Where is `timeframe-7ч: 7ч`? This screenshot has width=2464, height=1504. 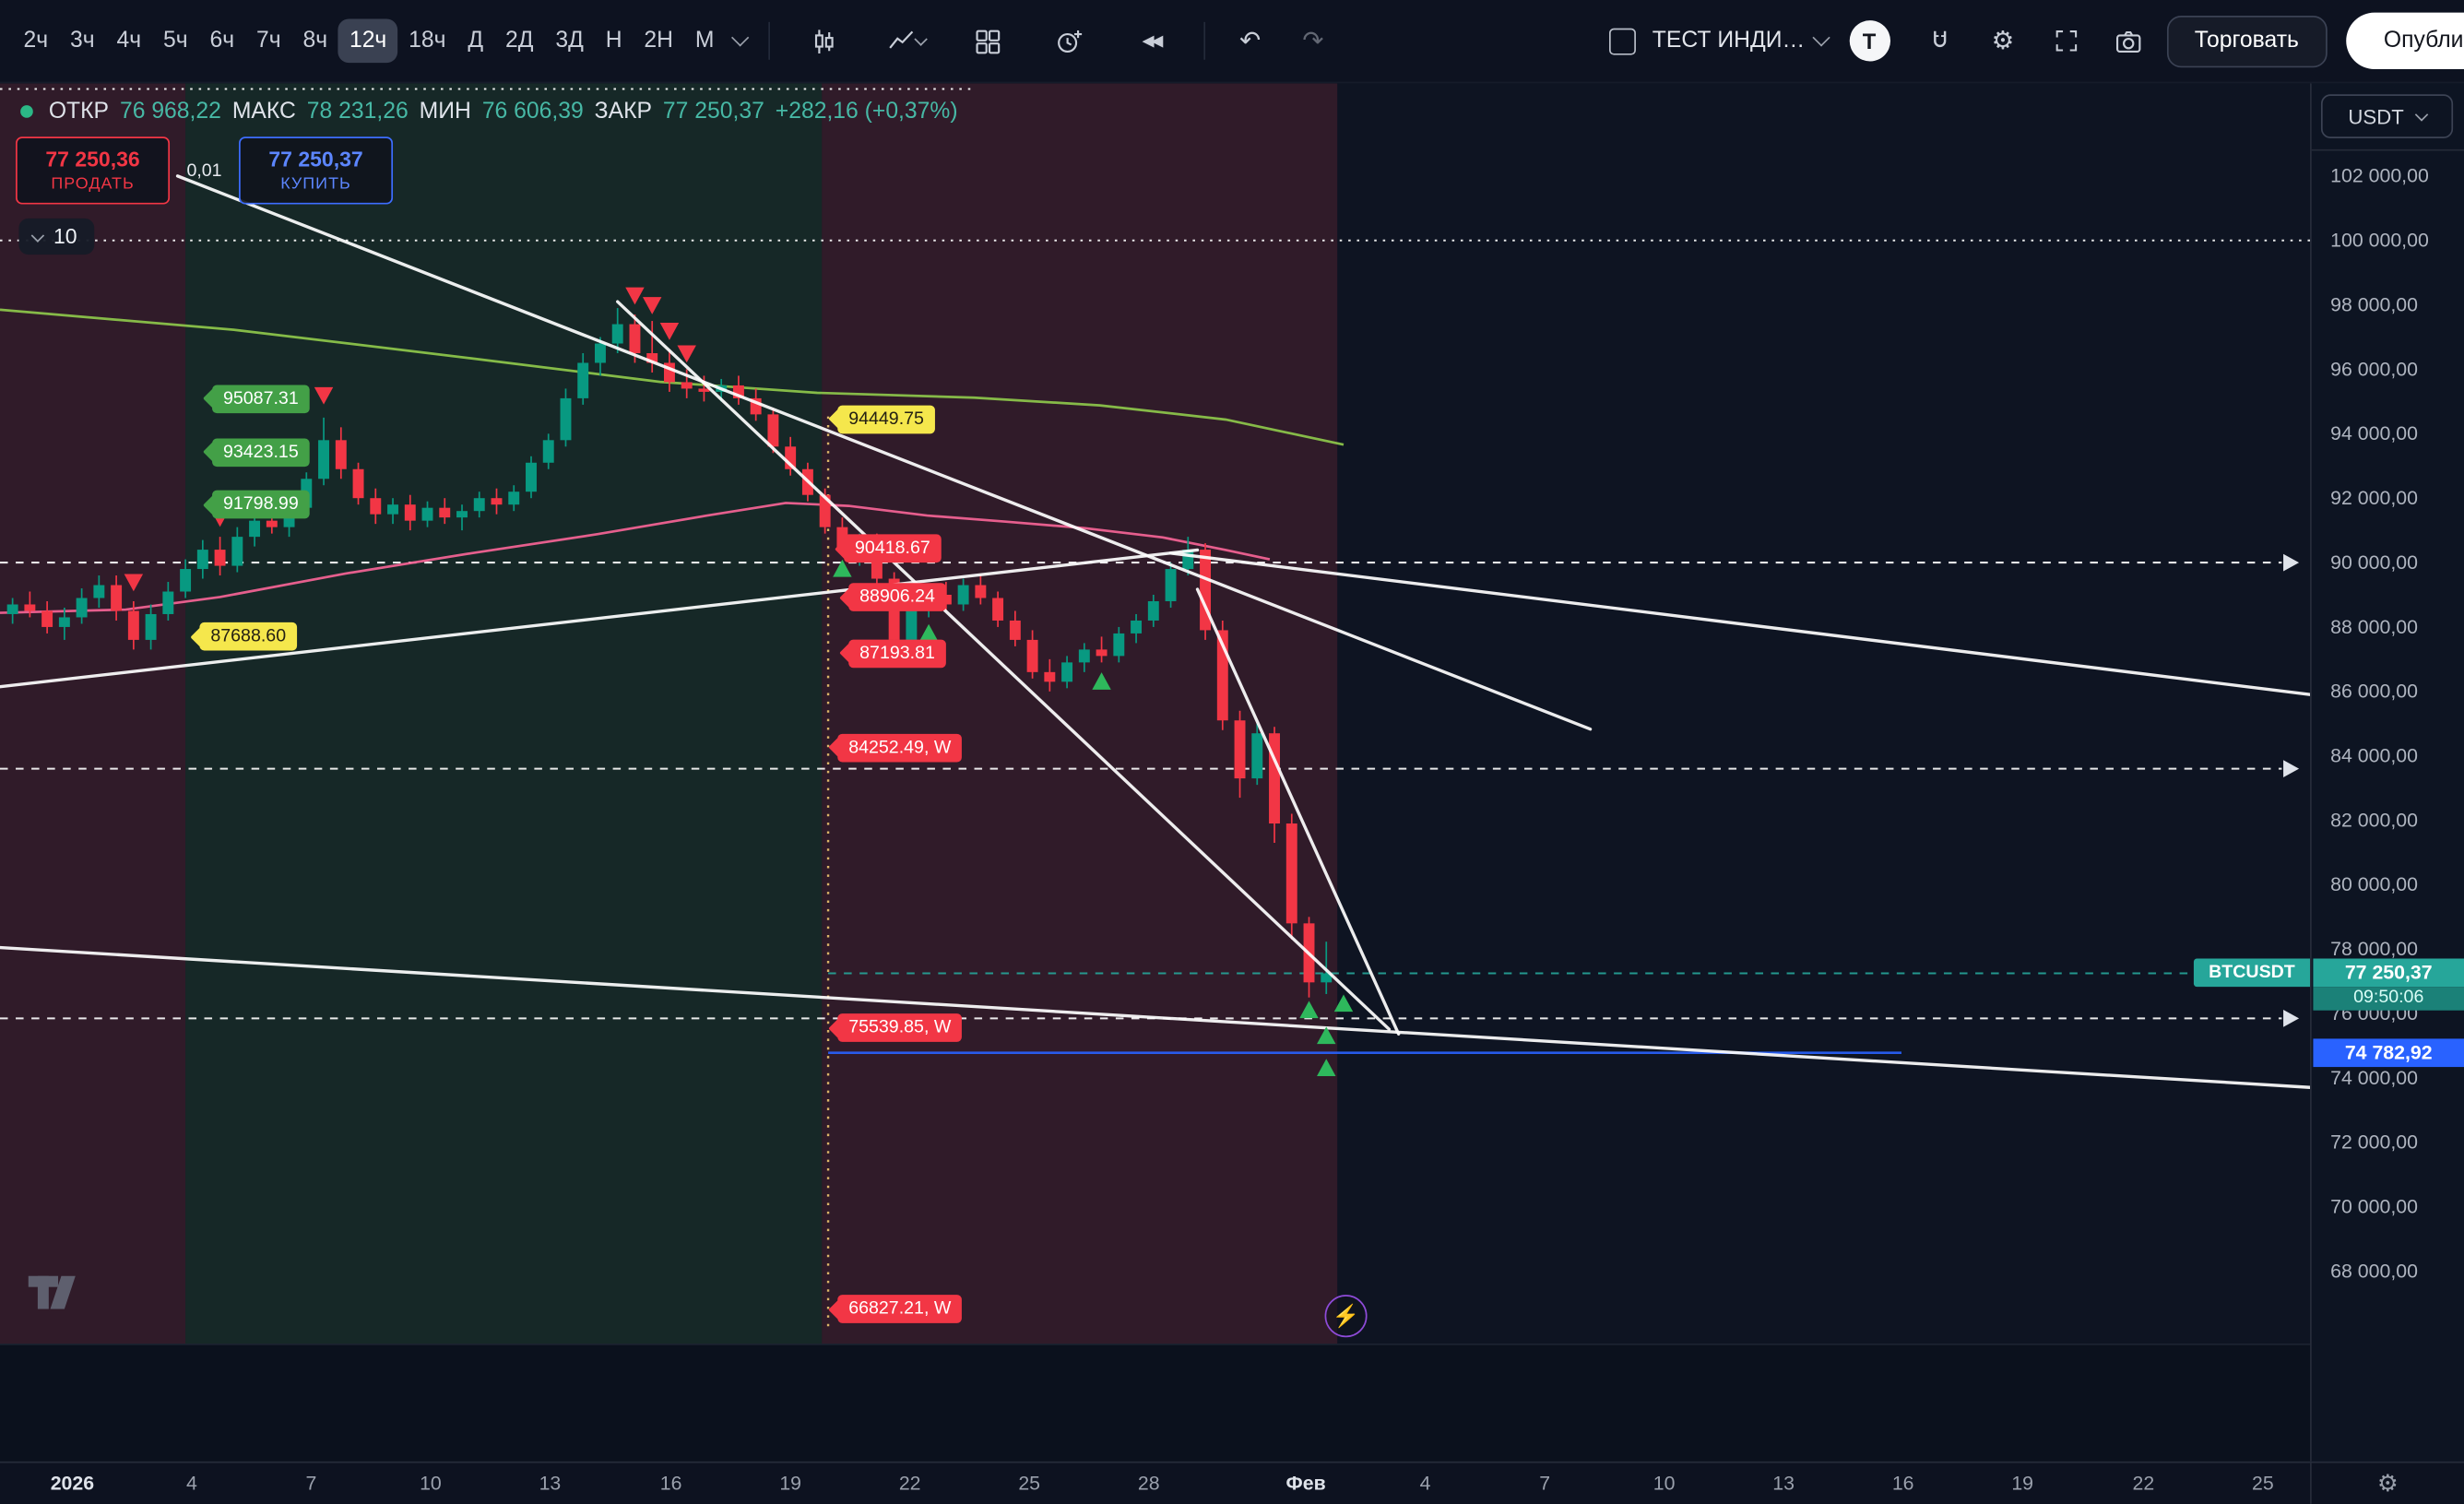 timeframe-7ч: 7ч is located at coordinates (268, 40).